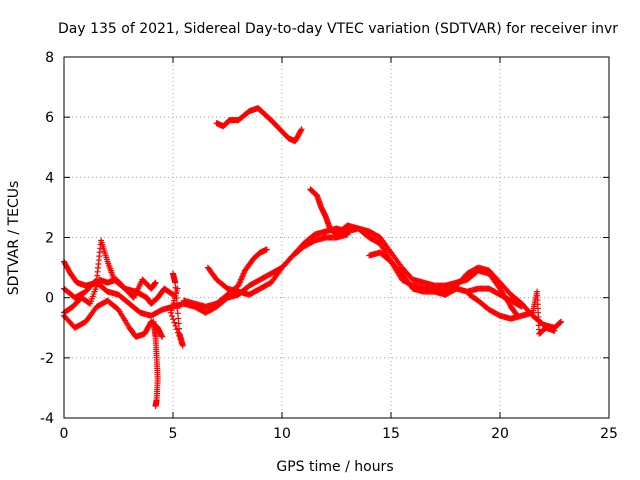 This screenshot has width=640, height=480. Describe the element at coordinates (49, 299) in the screenshot. I see `y-tick-label: 0` at that location.